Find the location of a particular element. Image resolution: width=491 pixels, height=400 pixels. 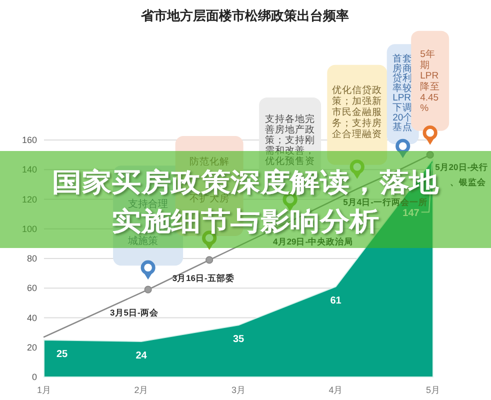

y-tick-label: 0 is located at coordinates (34, 377).